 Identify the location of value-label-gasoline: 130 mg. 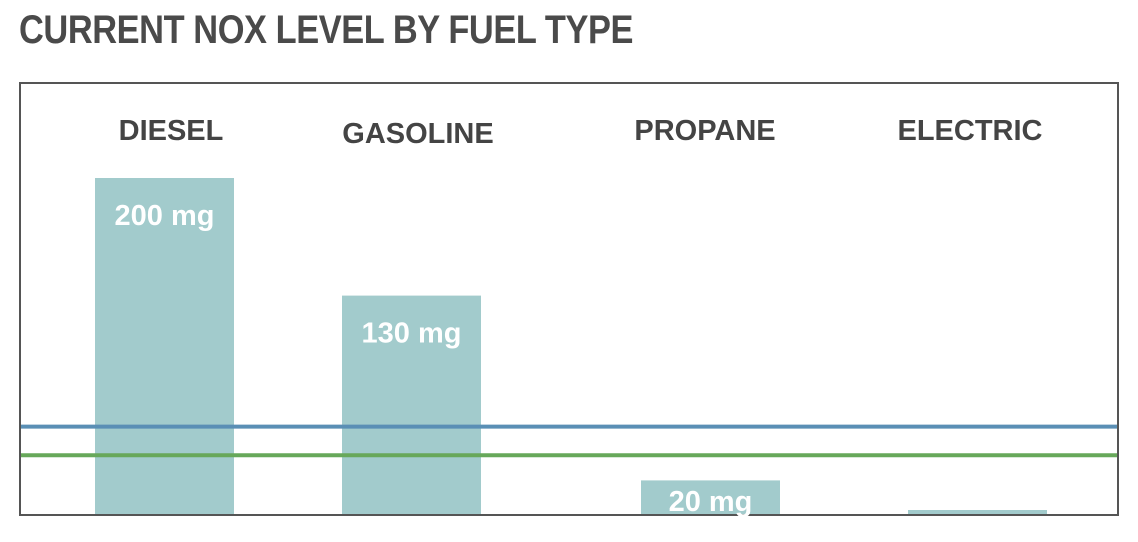
(412, 334).